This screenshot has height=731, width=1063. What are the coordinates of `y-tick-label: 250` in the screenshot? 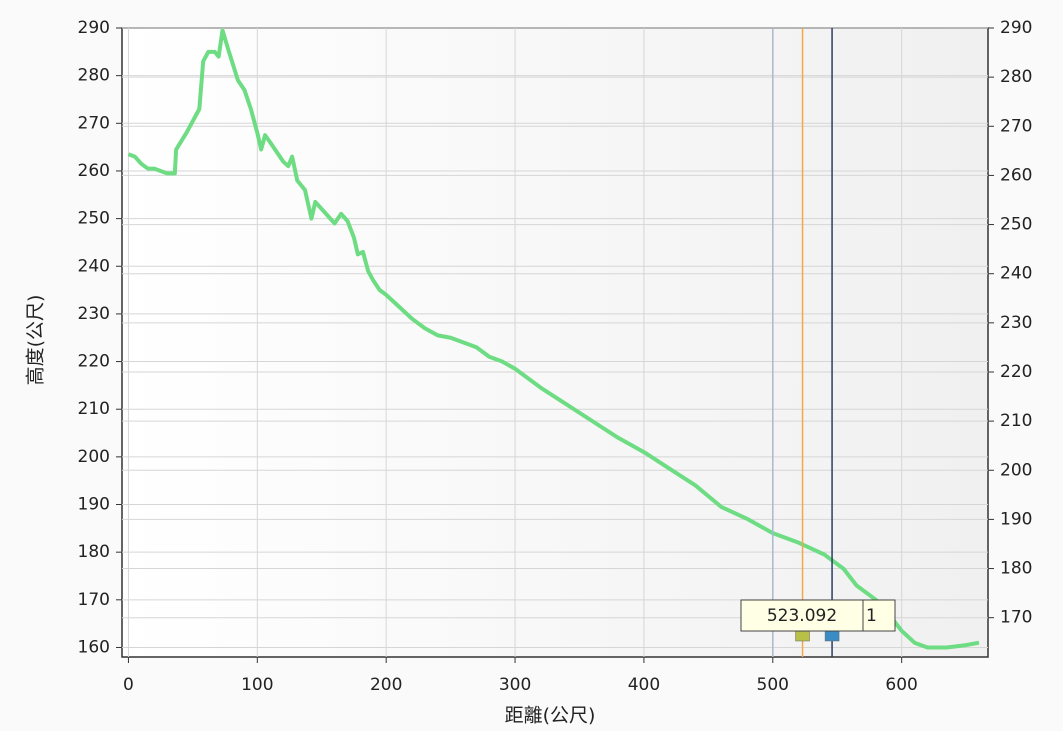 It's located at (94, 219).